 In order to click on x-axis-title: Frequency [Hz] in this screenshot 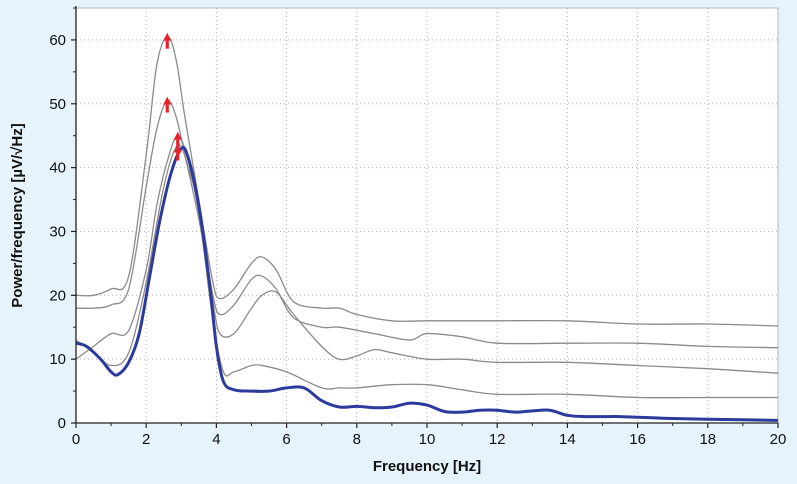, I will do `click(427, 466)`.